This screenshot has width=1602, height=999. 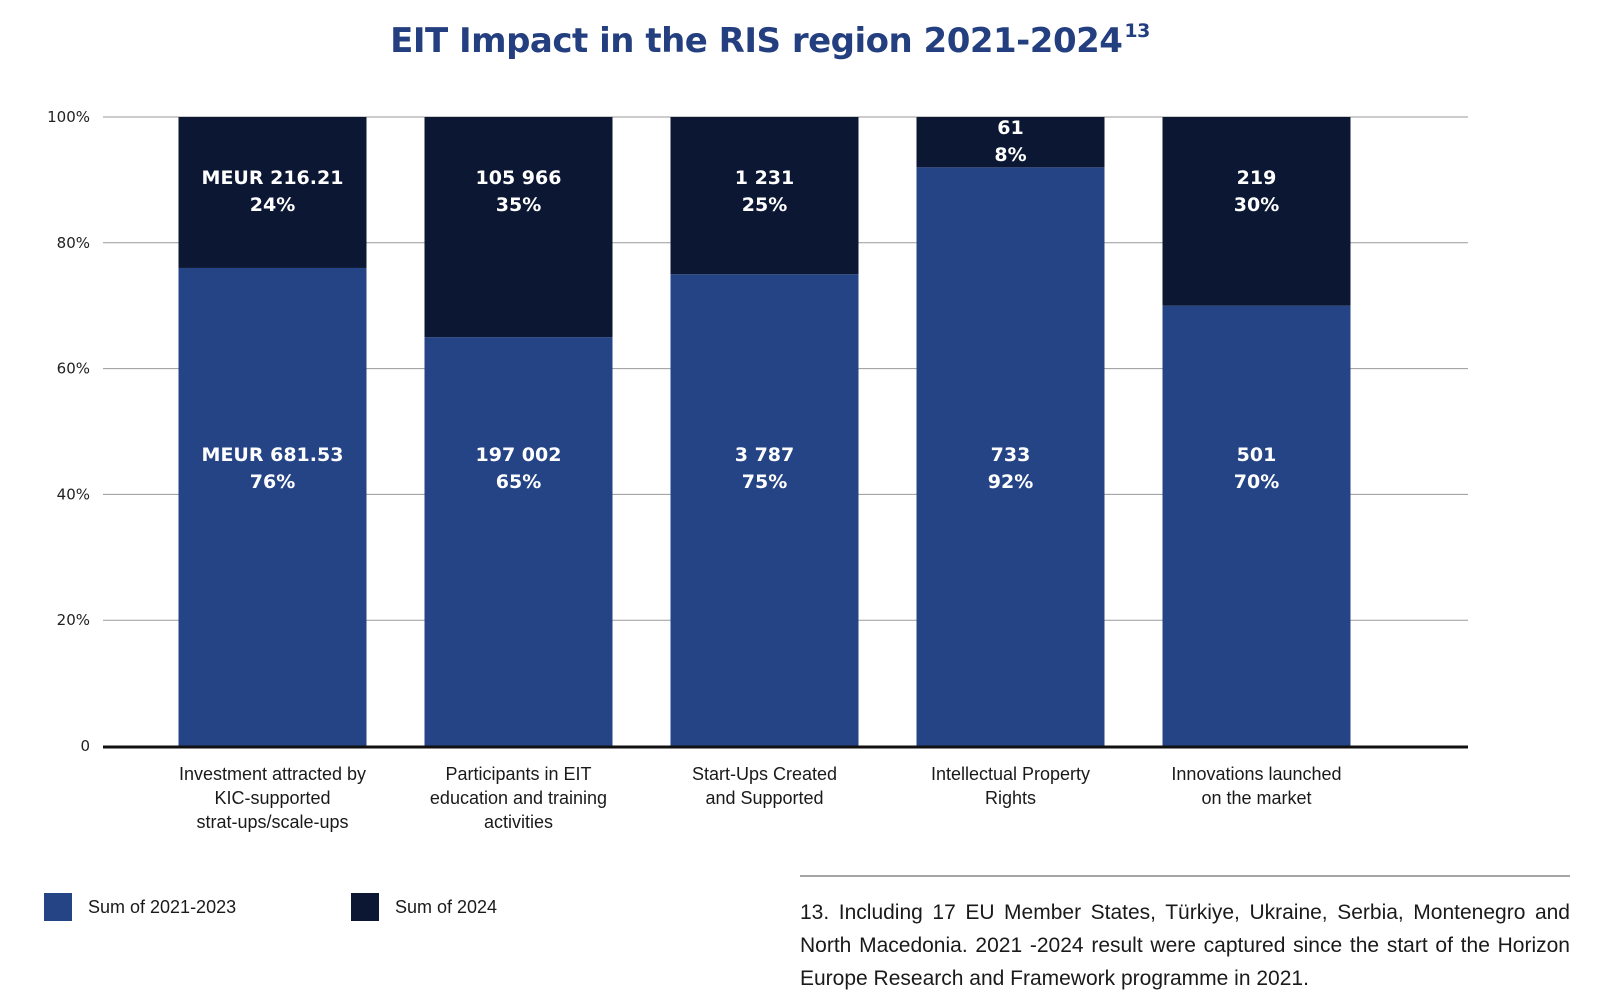 I want to click on legend-item-2021-2023: Sum of 2021-2023, so click(x=140, y=907).